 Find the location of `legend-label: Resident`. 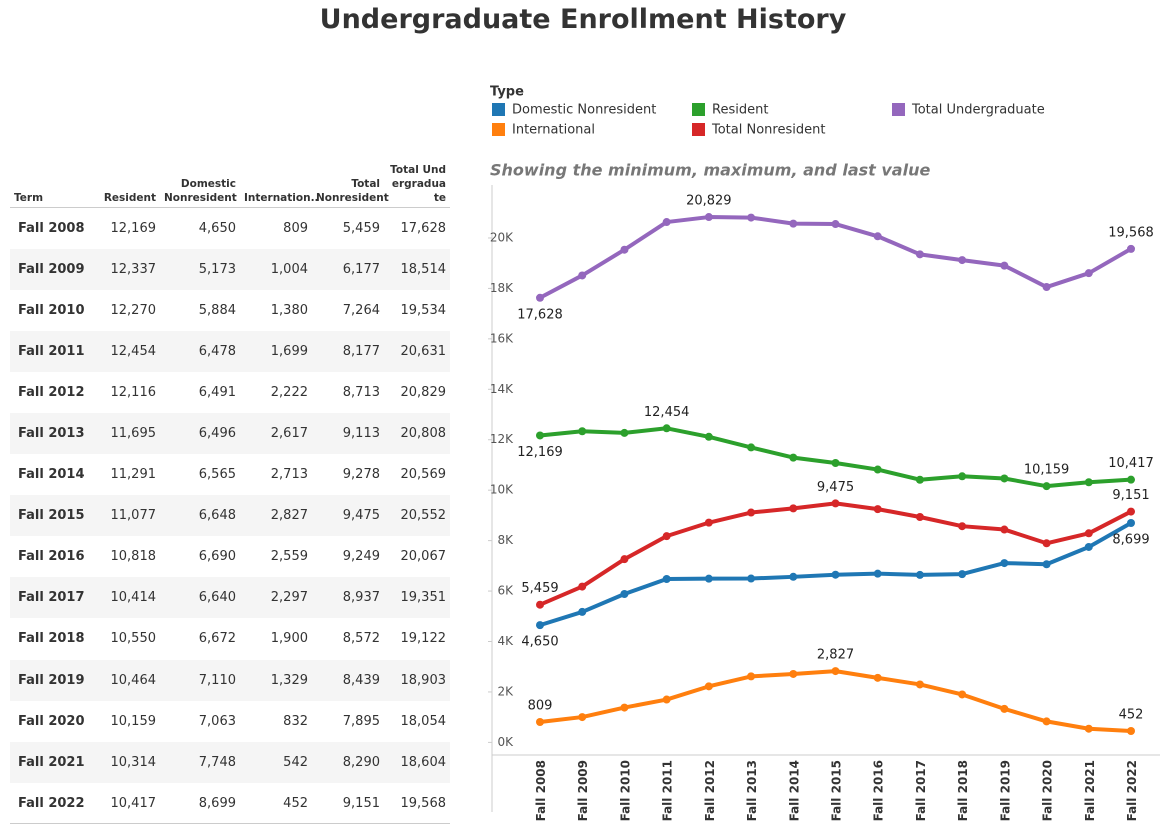

legend-label: Resident is located at coordinates (740, 110).